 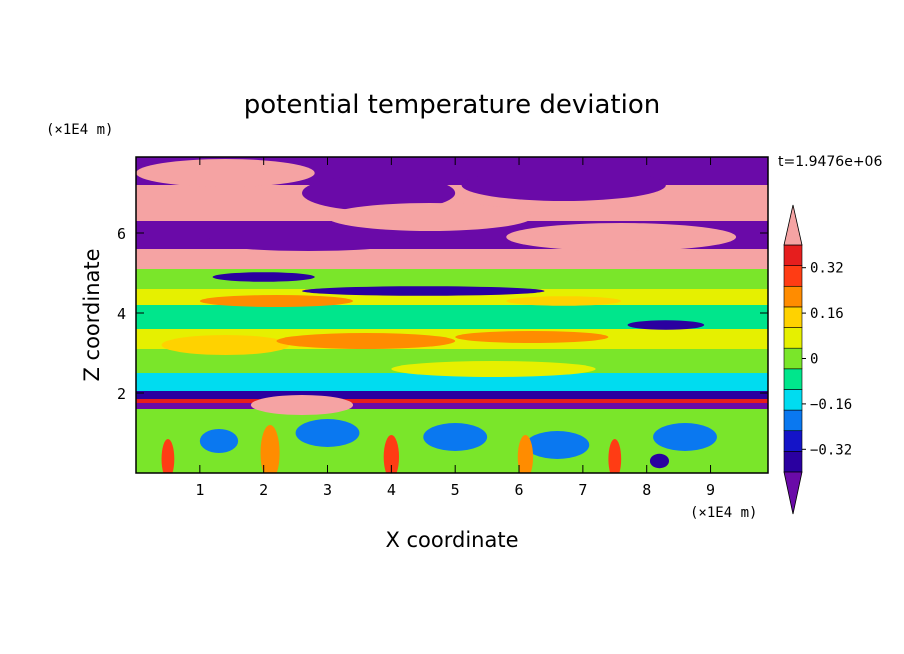 What do you see at coordinates (793, 493) in the screenshot?
I see `colorbar-min-triangle` at bounding box center [793, 493].